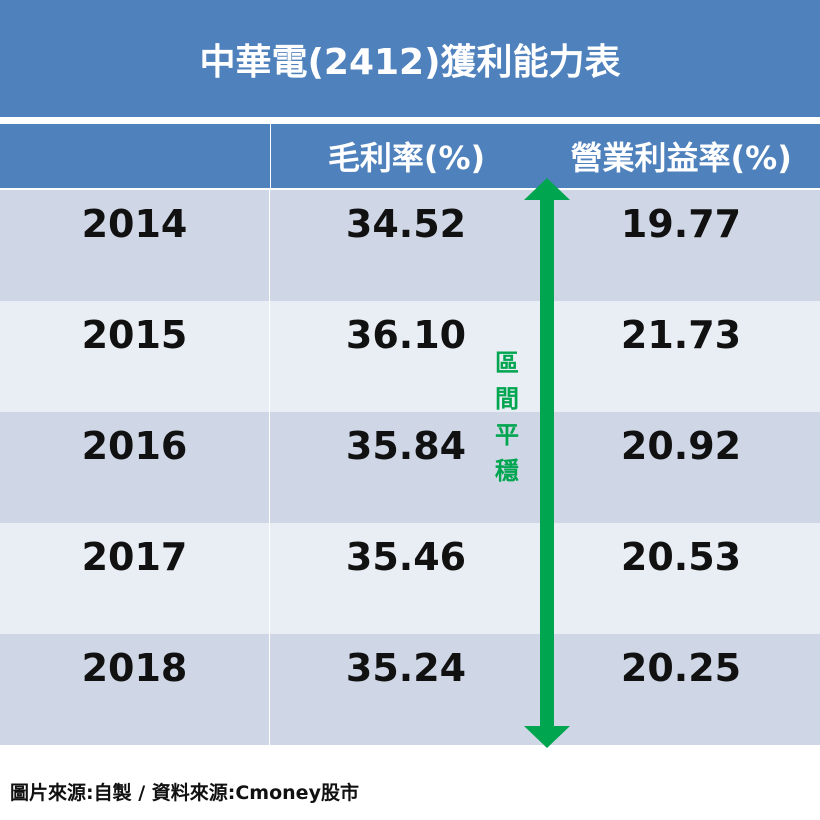 This screenshot has width=820, height=820. Describe the element at coordinates (681, 668) in the screenshot. I see `operating-margin-cell: 20.25` at that location.